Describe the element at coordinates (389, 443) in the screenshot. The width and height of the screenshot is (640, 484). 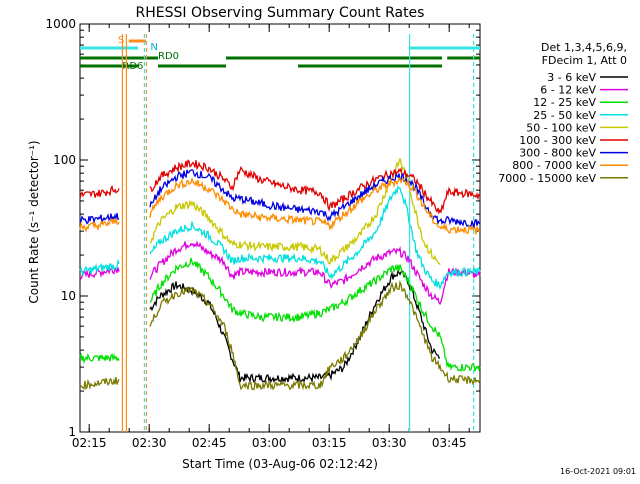
I see `x-tick-label: 03:30` at that location.